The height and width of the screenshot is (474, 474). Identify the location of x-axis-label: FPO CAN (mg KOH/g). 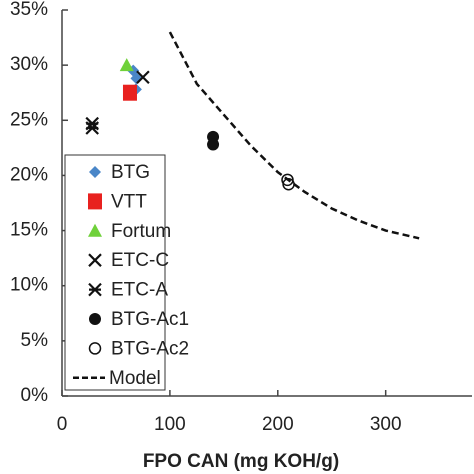
(241, 461).